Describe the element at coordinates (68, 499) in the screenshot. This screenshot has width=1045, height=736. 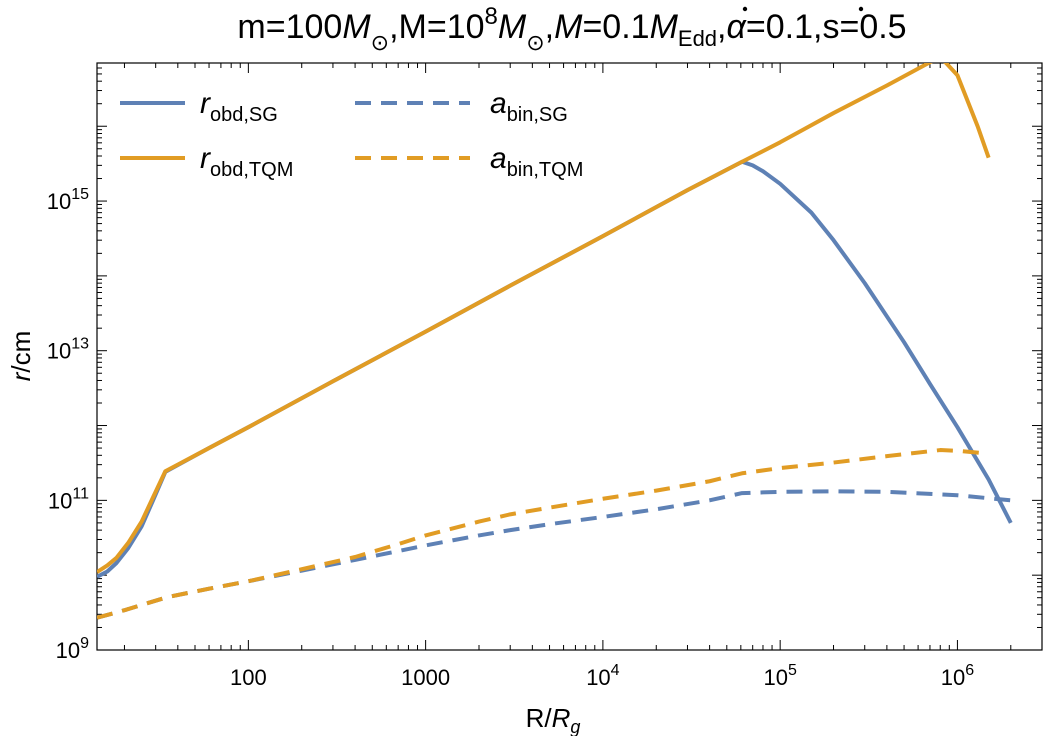
I see `y-tick-label: 1011` at that location.